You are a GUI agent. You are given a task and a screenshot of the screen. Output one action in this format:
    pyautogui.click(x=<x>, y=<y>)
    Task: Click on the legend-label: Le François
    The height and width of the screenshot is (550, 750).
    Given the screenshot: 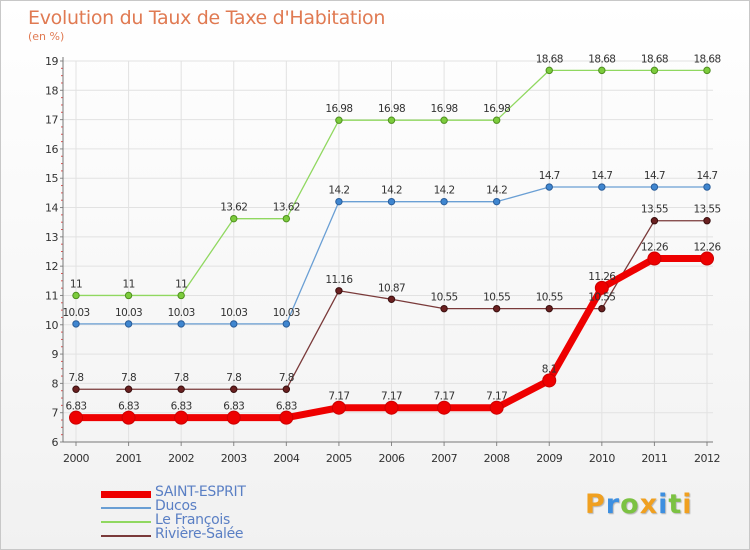 What is the action you would take?
    pyautogui.click(x=193, y=520)
    